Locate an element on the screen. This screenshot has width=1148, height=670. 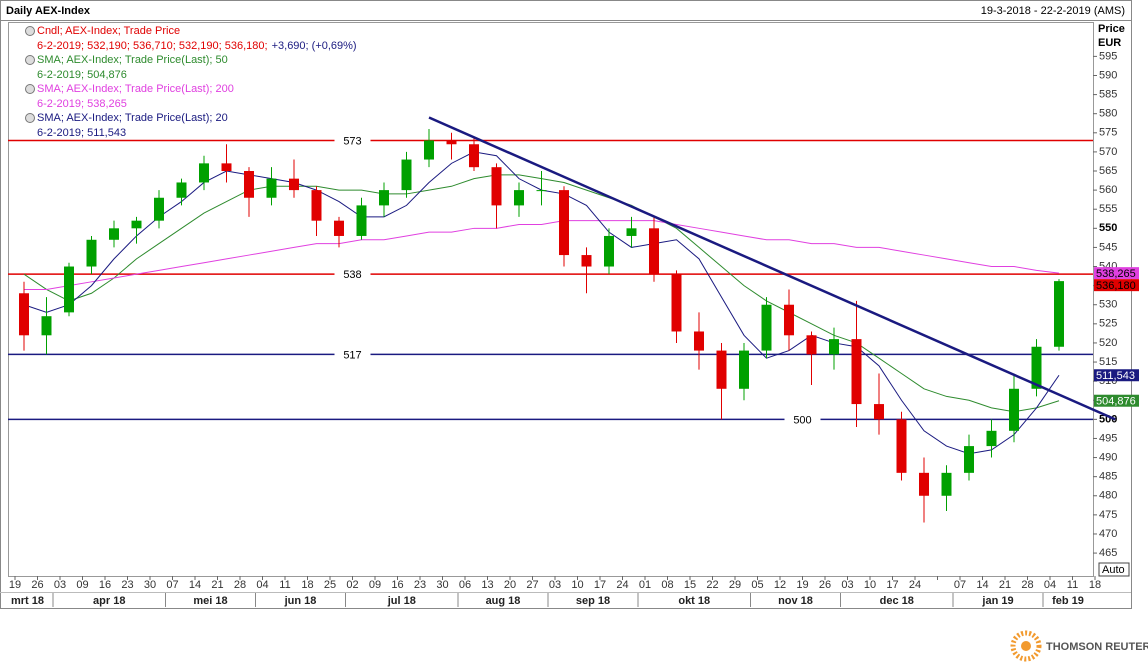
y-tick-label: 500 is located at coordinates (1108, 419).